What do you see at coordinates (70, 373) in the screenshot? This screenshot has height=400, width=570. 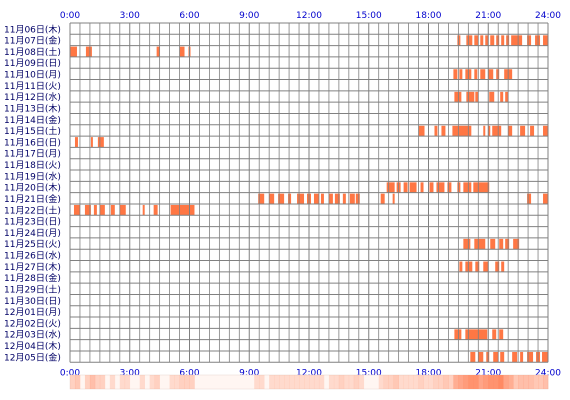 I see `x-tick-label-bottom: 0:00` at bounding box center [70, 373].